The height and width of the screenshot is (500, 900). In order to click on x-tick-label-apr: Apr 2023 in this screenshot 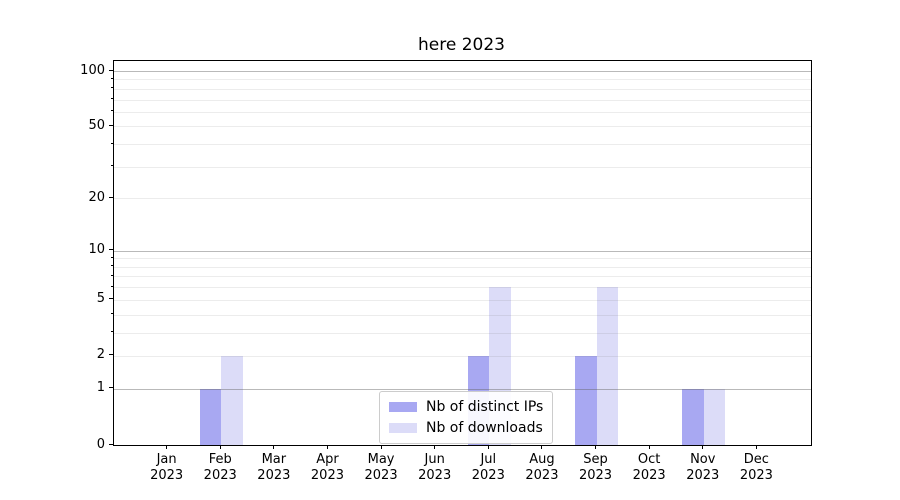, I will do `click(327, 467)`.